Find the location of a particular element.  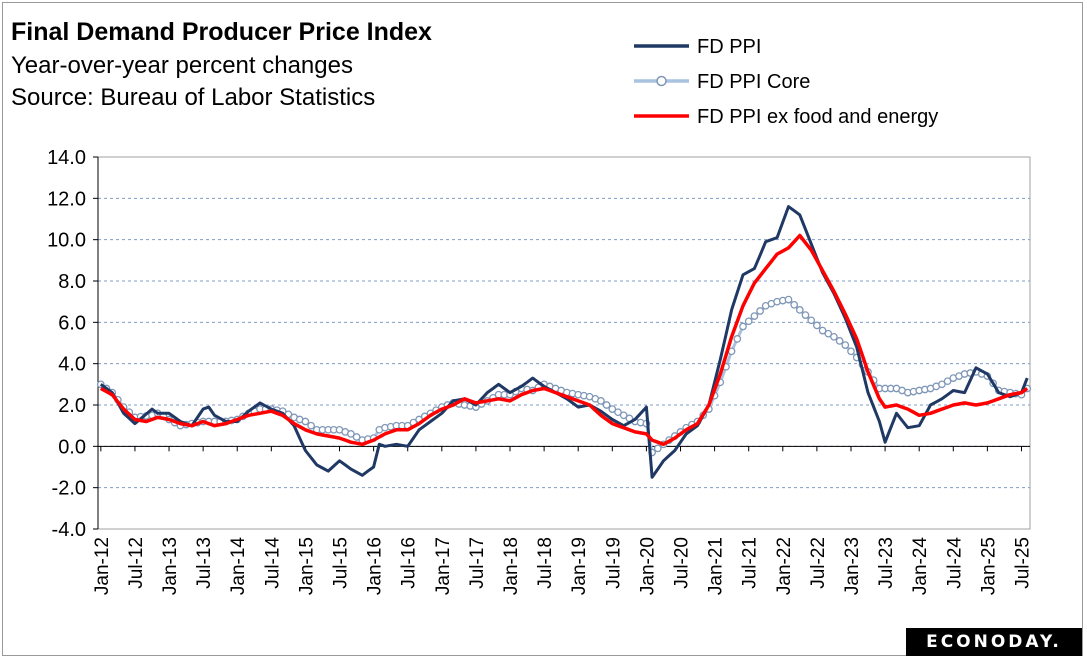

x-tick-label: Jan-25 is located at coordinates (988, 566).